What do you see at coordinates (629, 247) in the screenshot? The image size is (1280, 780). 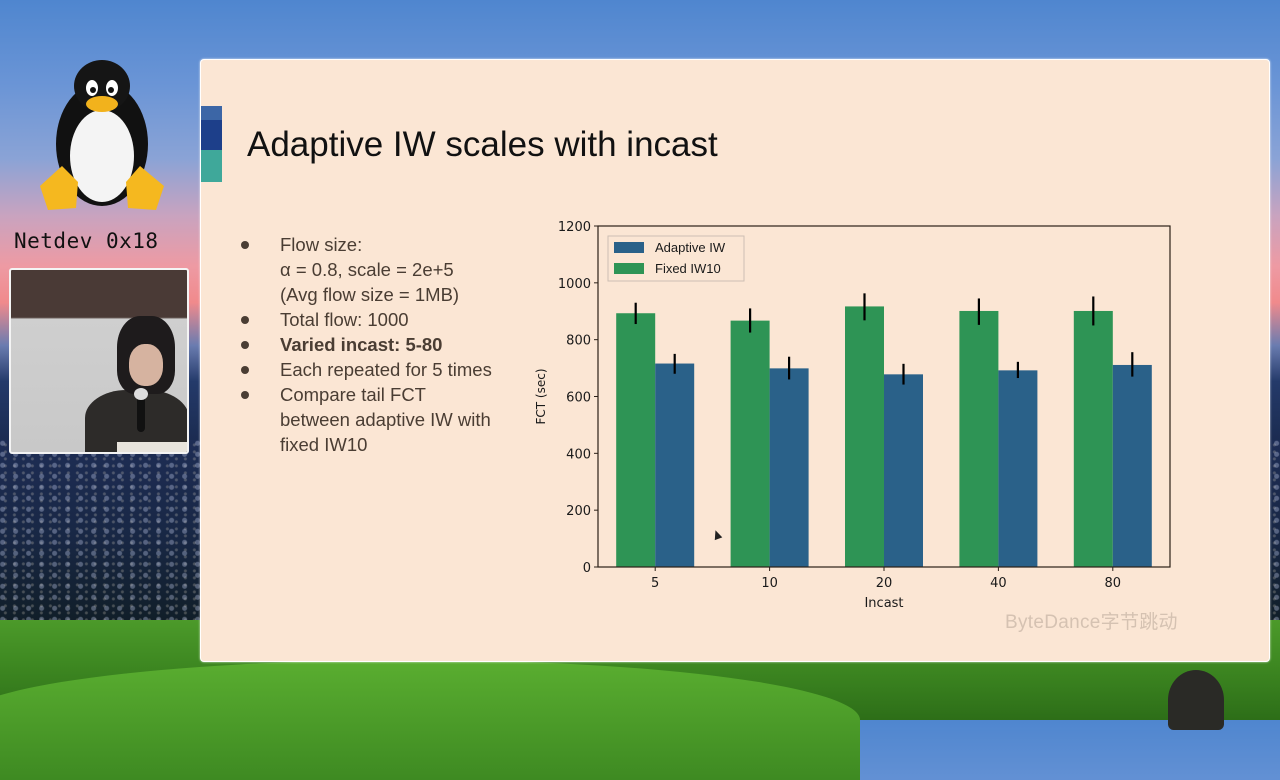 I see `legend-swatch-adaptive` at bounding box center [629, 247].